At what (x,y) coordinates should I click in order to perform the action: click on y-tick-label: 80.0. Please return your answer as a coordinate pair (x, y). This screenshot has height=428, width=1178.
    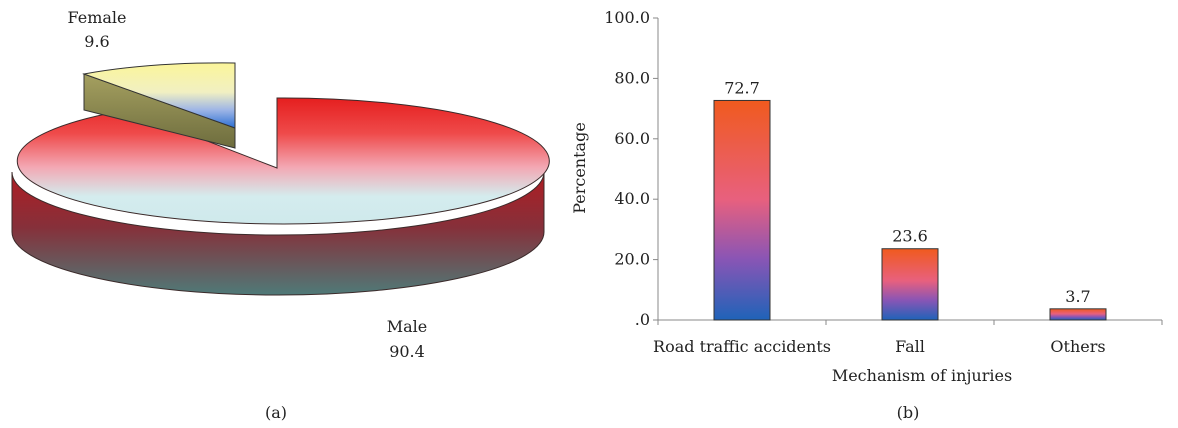
    Looking at the image, I should click on (632, 77).